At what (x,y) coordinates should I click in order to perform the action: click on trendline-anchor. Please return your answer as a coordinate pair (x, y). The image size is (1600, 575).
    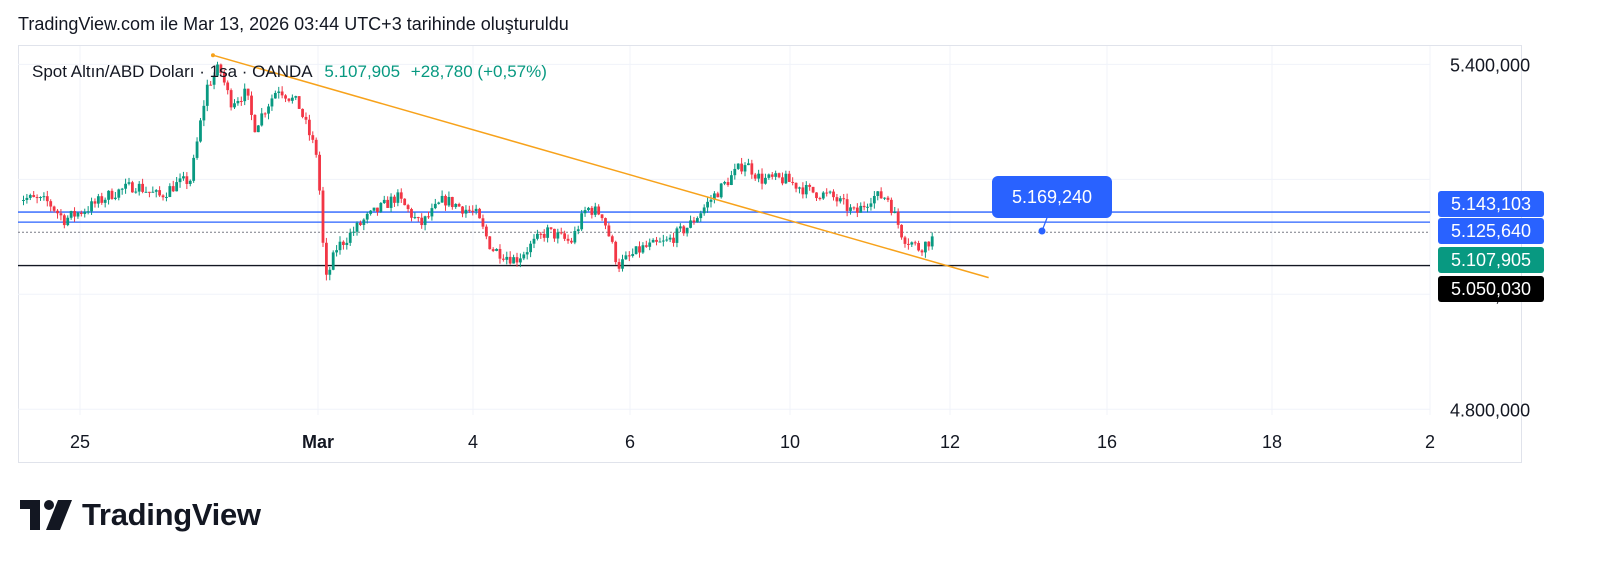
    Looking at the image, I should click on (212, 55).